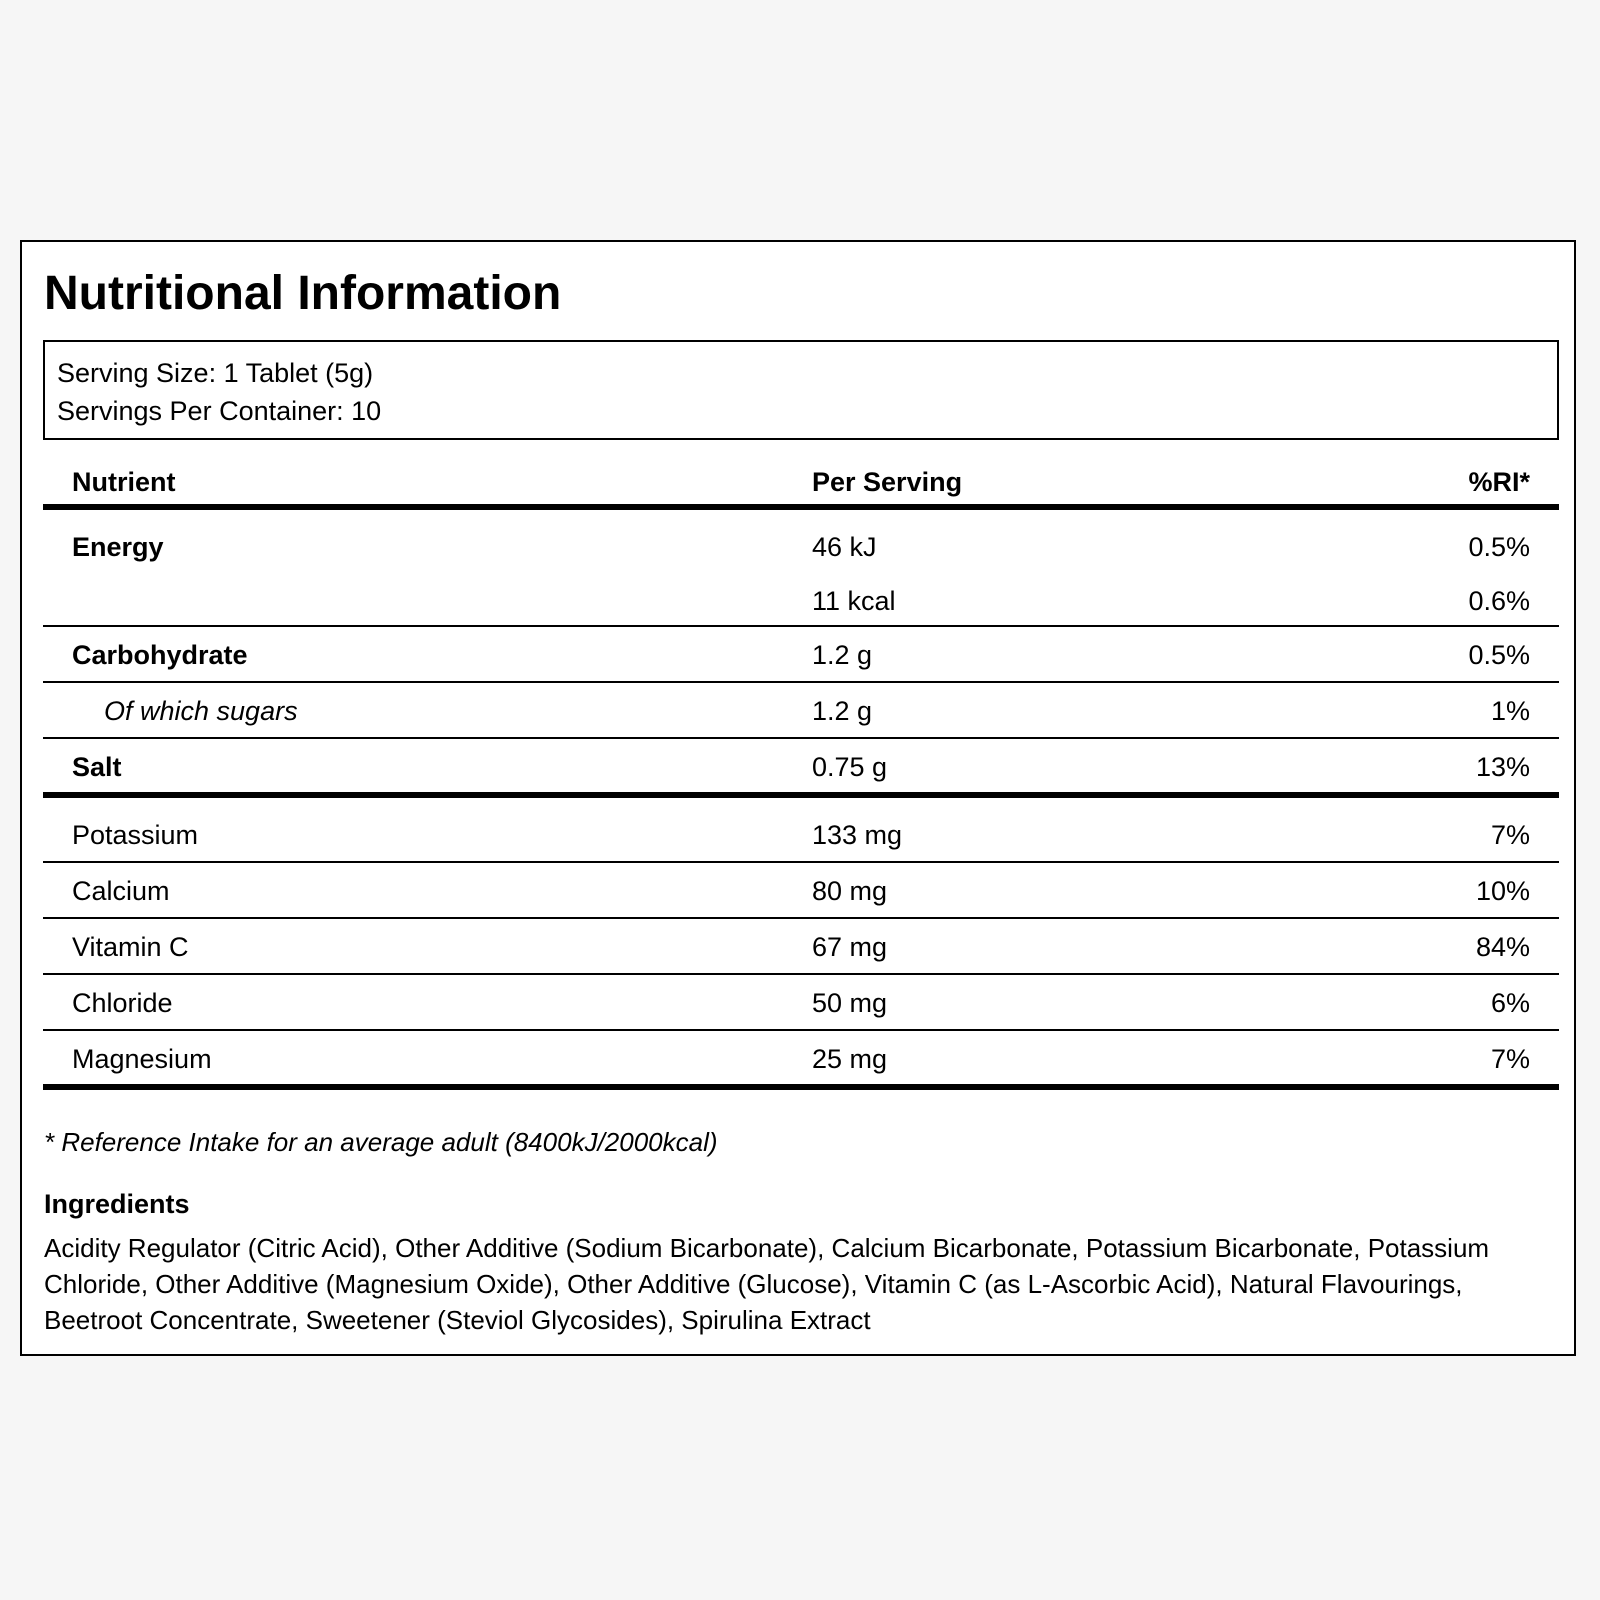 The height and width of the screenshot is (1600, 1600). Describe the element at coordinates (142, 1059) in the screenshot. I see `nutrient-name: Magnesium` at that location.